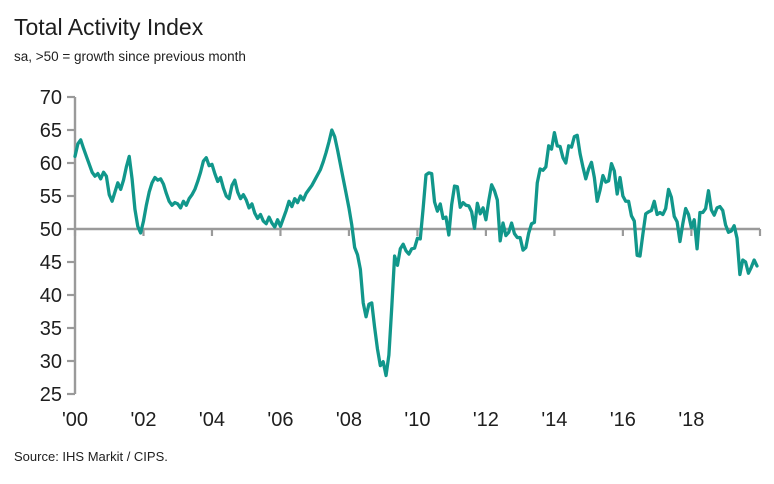 The width and height of the screenshot is (774, 484). I want to click on x-tick-label: '00, so click(75, 420).